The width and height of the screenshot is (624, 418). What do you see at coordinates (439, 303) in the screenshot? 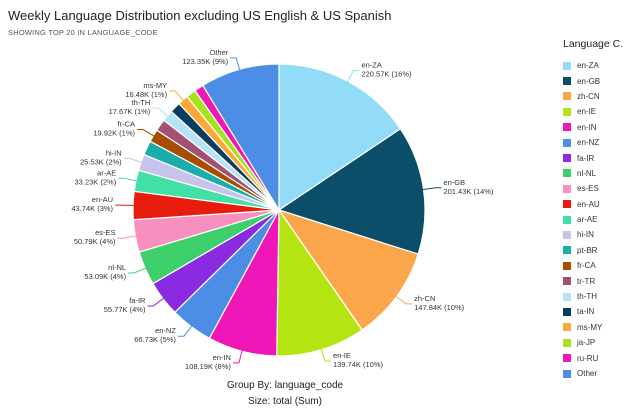
I see `data-label-zh-cn: zh-CN 147.84K (10%)` at bounding box center [439, 303].